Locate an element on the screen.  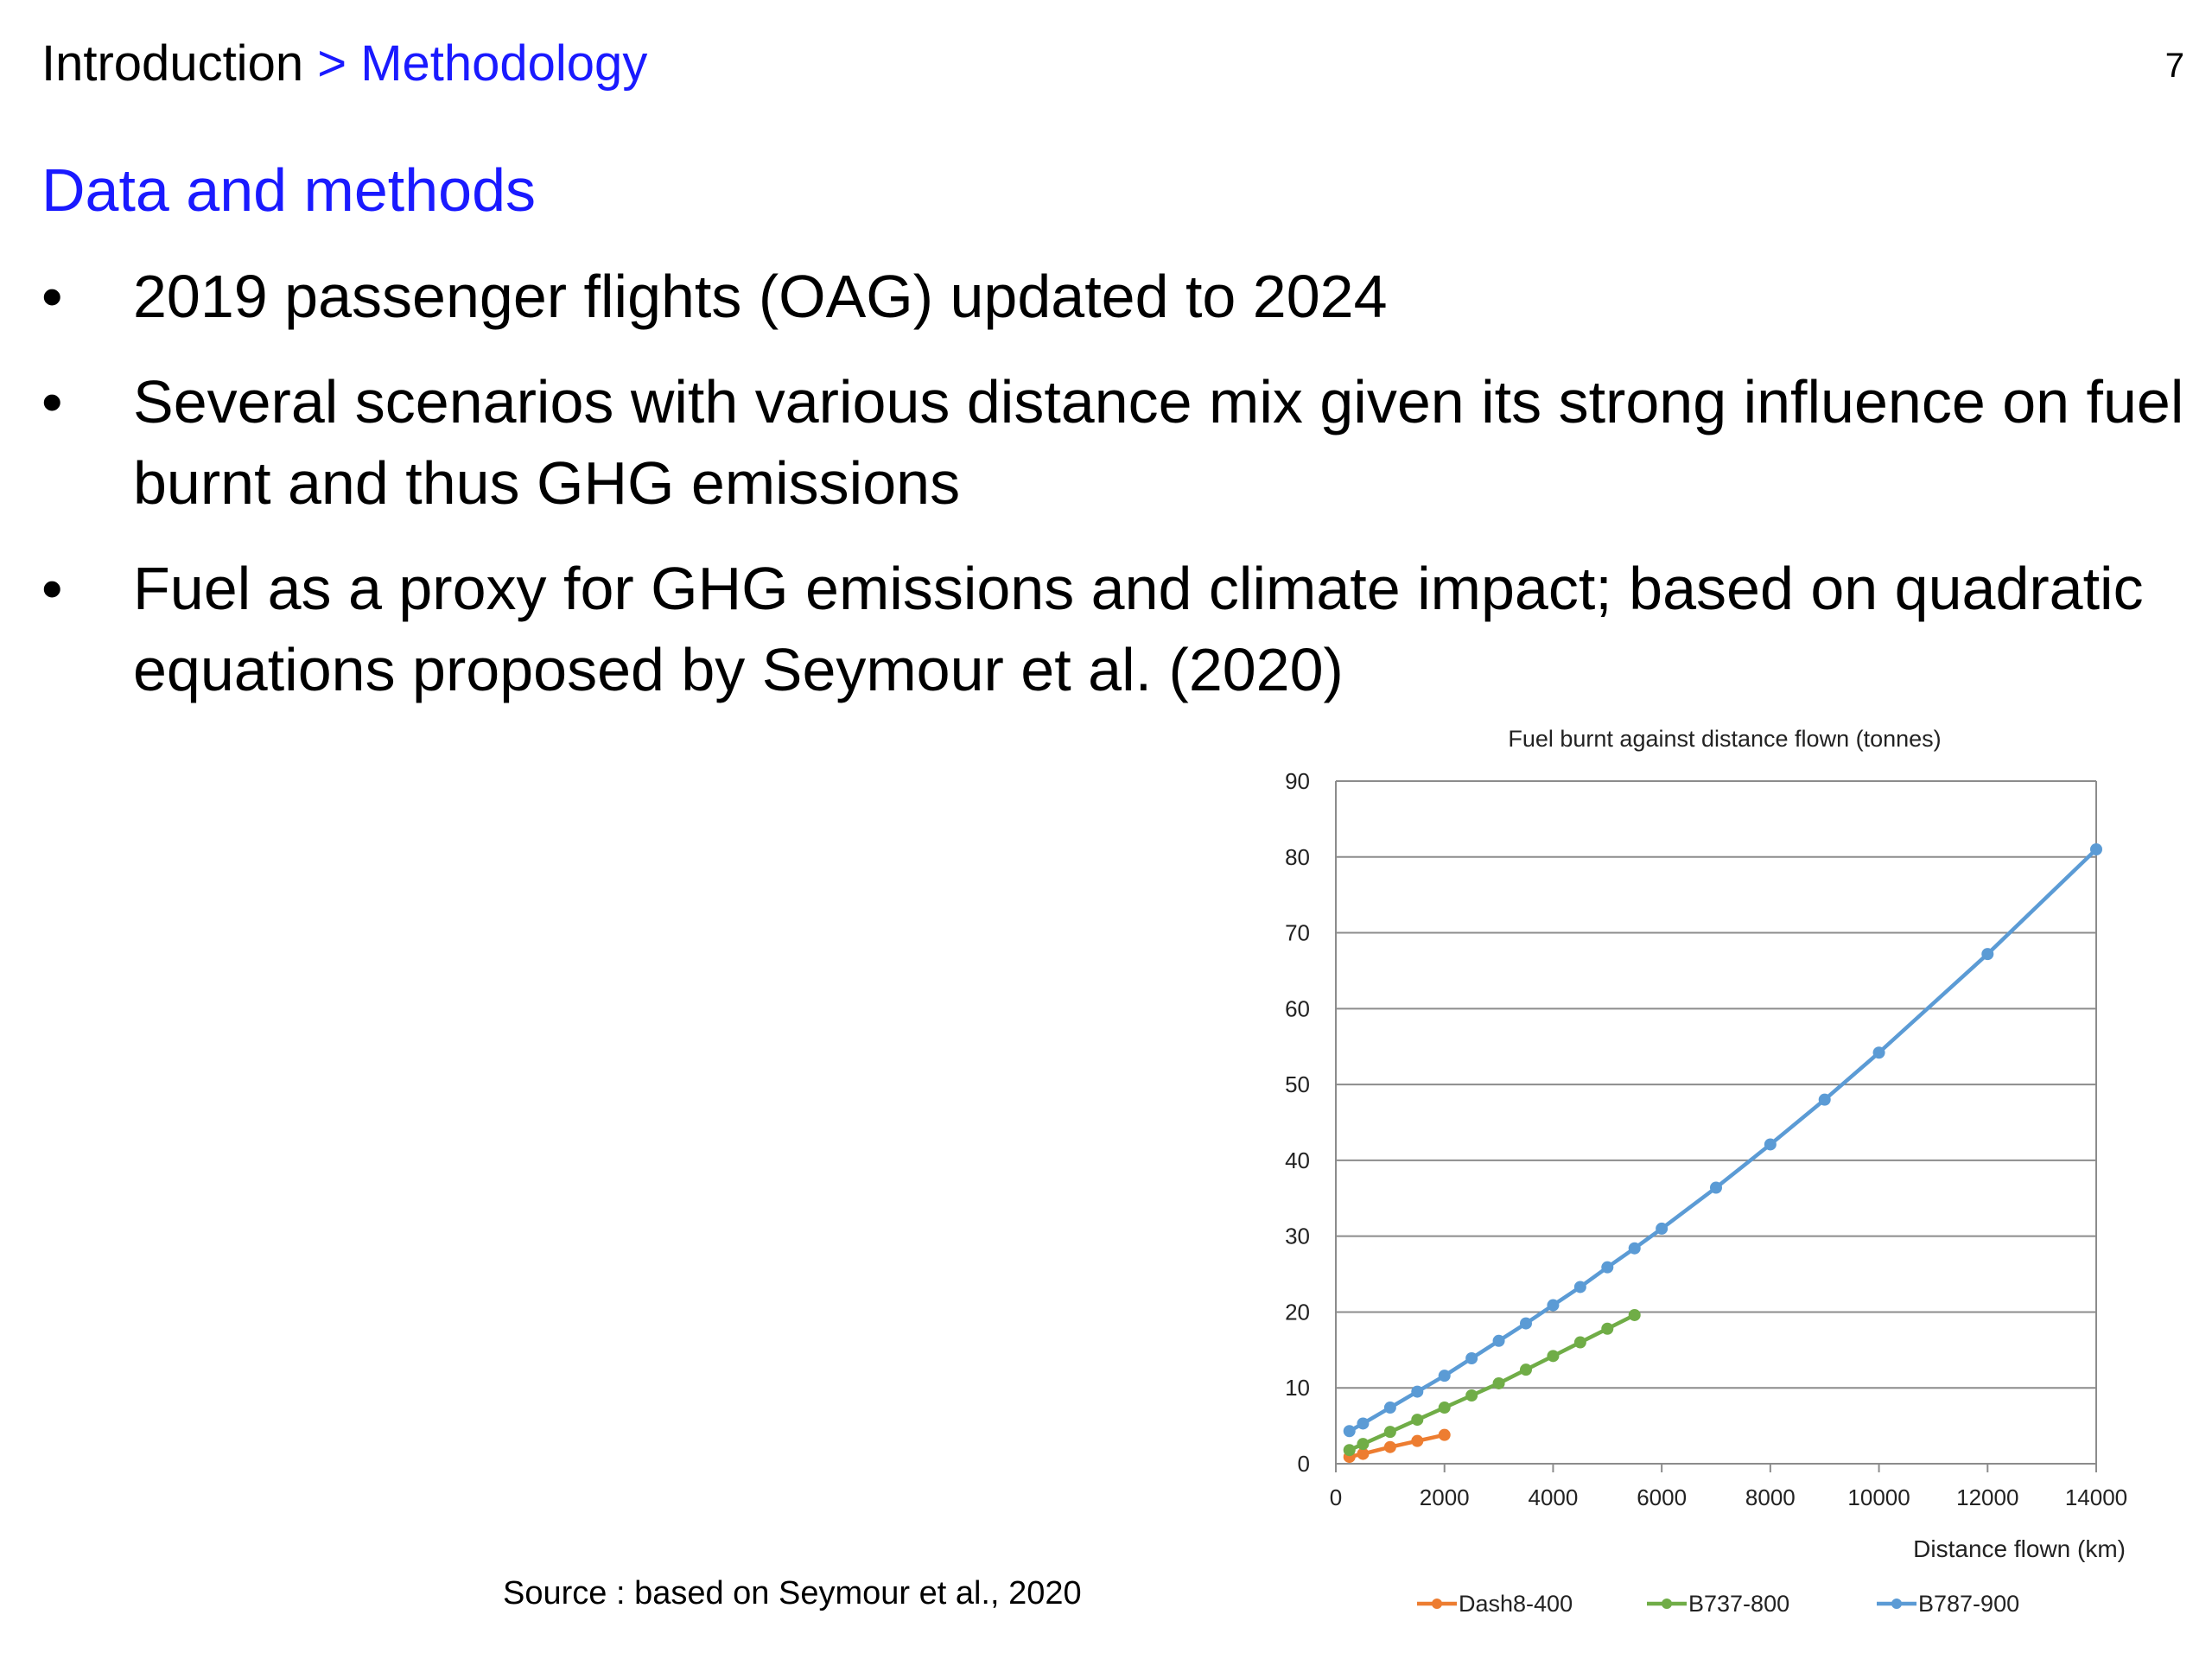
y-tick-label: 60 is located at coordinates (1297, 1008).